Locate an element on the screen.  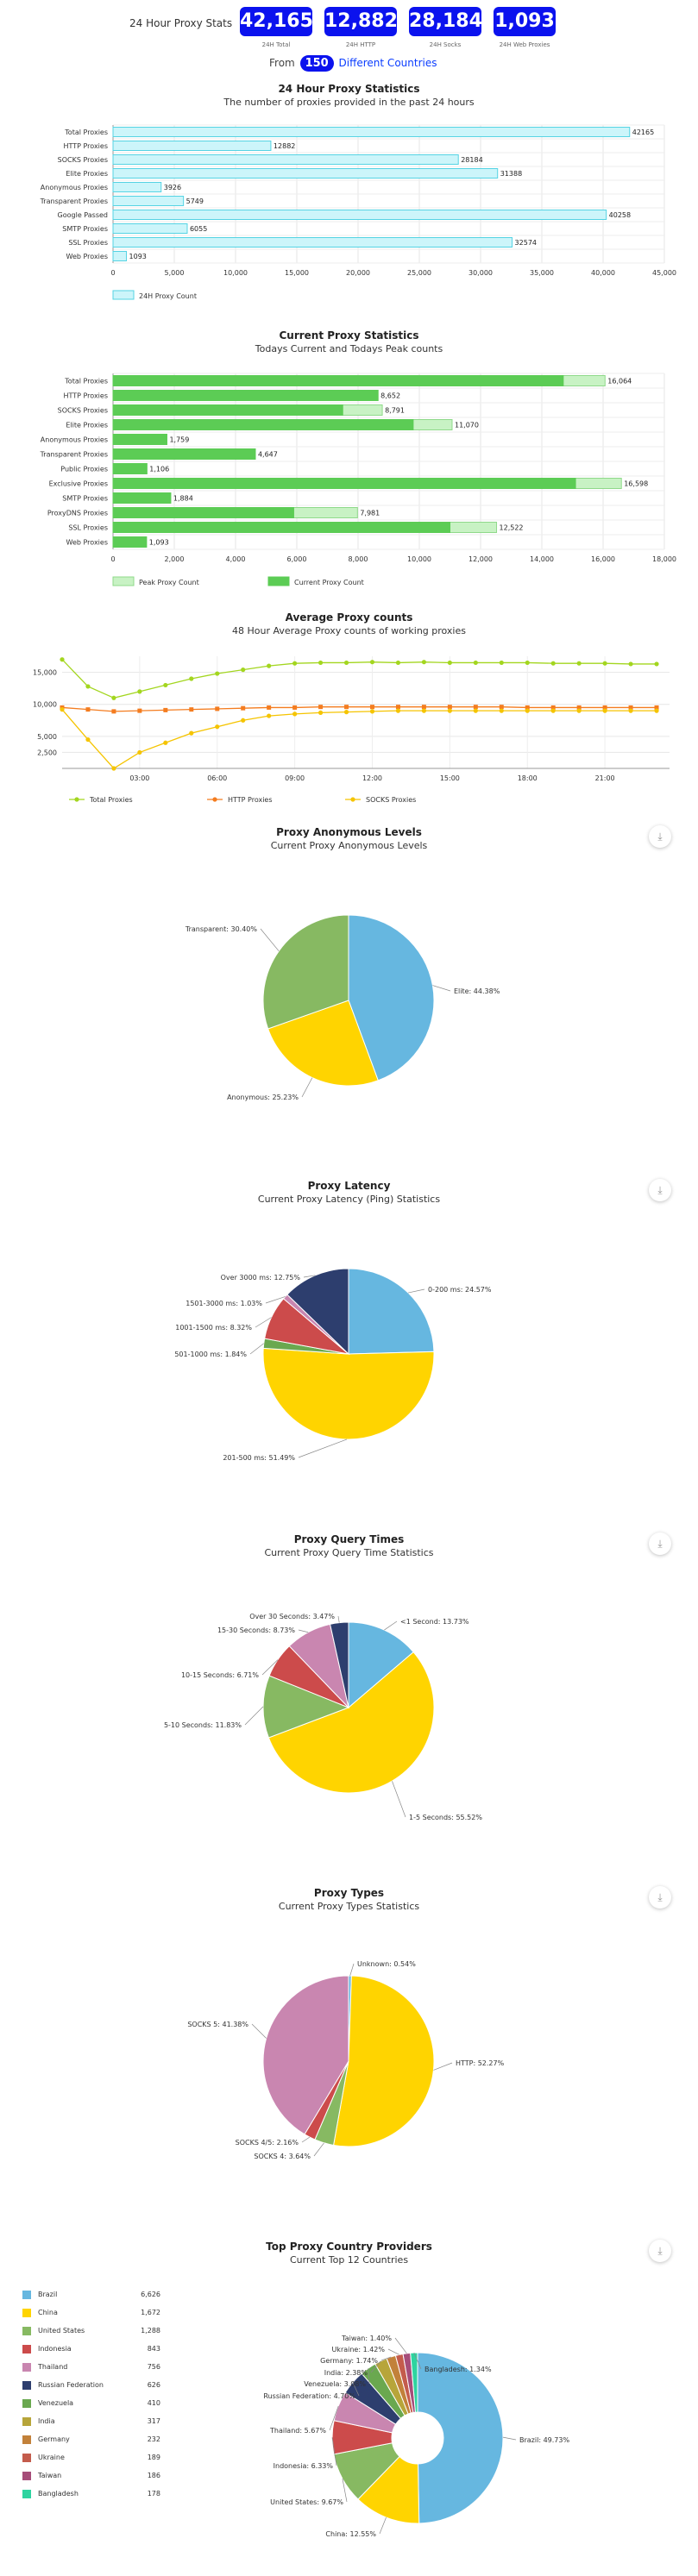
legend-country-count: 178 is located at coordinates (153, 2494).